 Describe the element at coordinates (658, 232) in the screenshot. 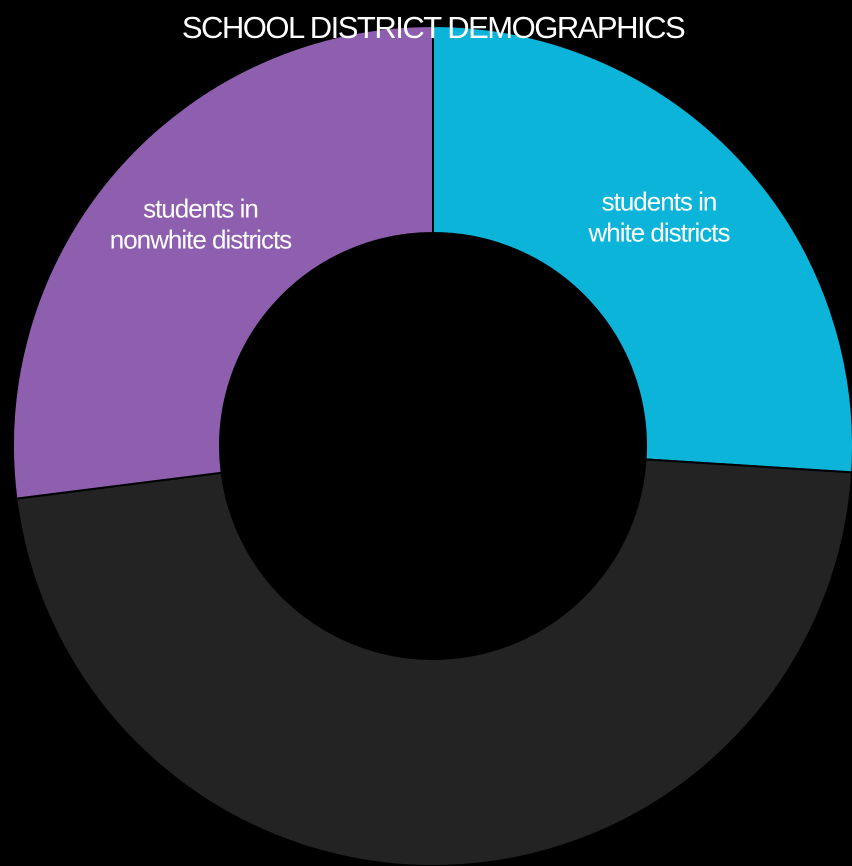

I see `slice-label-line: white districts` at that location.